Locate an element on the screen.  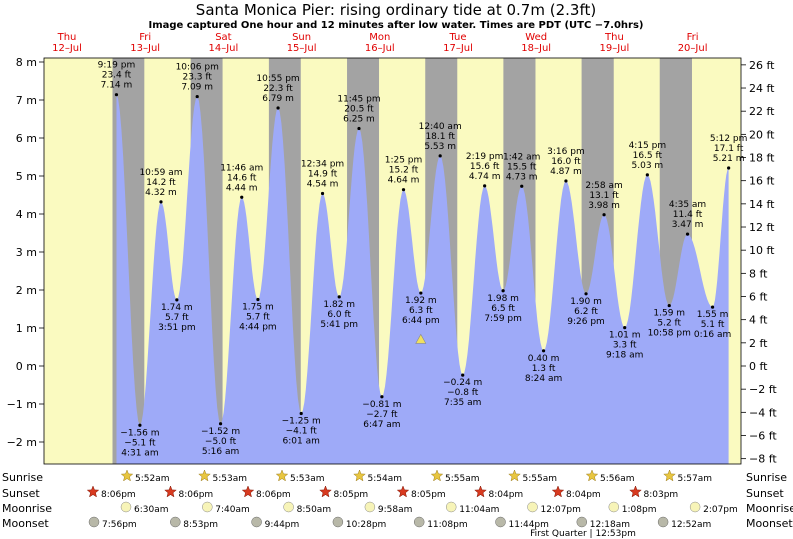
right-tick-label: 12 ft is located at coordinates (762, 227).